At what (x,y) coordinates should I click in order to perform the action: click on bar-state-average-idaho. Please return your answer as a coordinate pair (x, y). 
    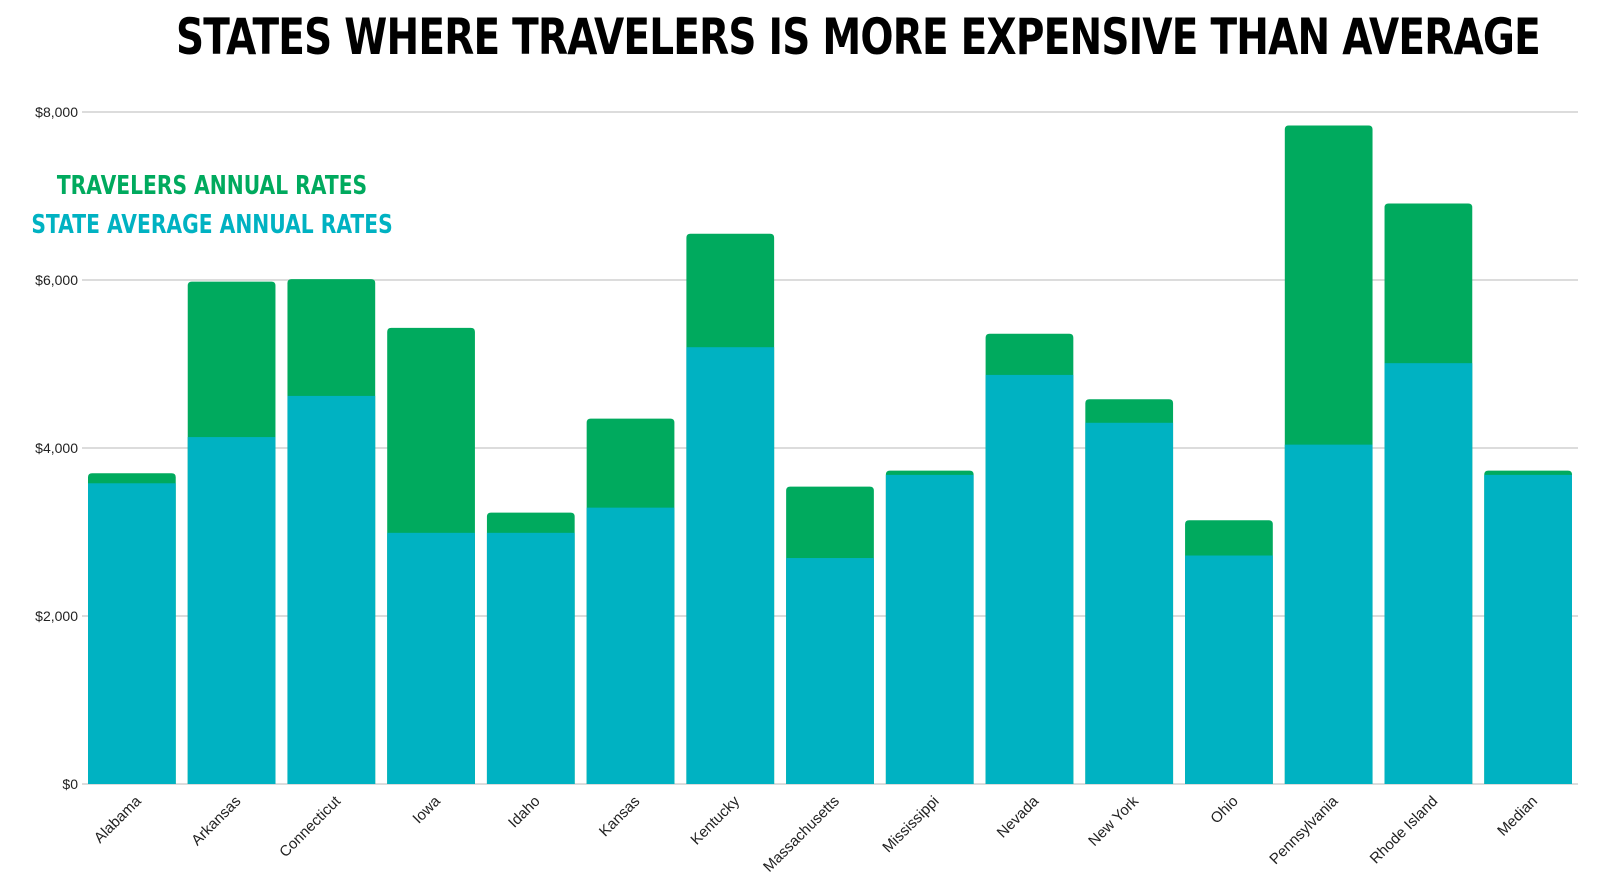
    Looking at the image, I should click on (530, 658).